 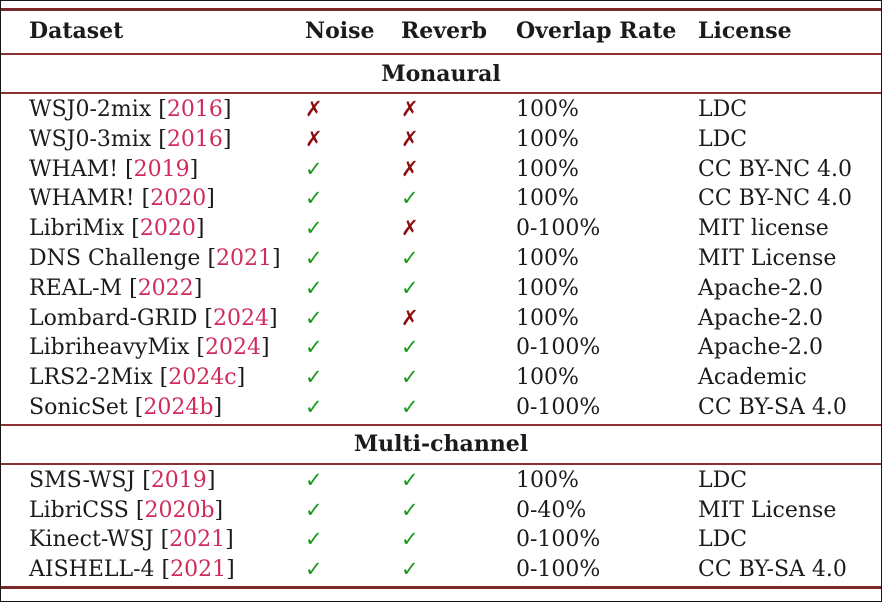 What do you see at coordinates (441, 444) in the screenshot?
I see `section-title: Multi-channel` at bounding box center [441, 444].